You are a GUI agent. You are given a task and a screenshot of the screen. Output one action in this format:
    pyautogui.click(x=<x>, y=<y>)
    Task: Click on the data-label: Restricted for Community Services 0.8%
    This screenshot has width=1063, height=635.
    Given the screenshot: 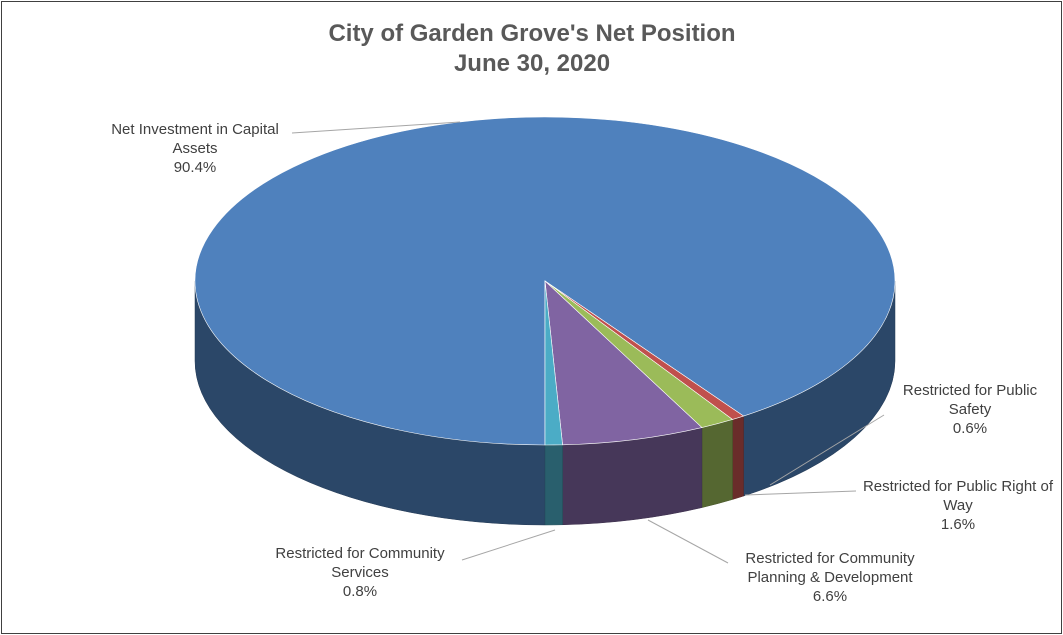 What is the action you would take?
    pyautogui.click(x=360, y=572)
    